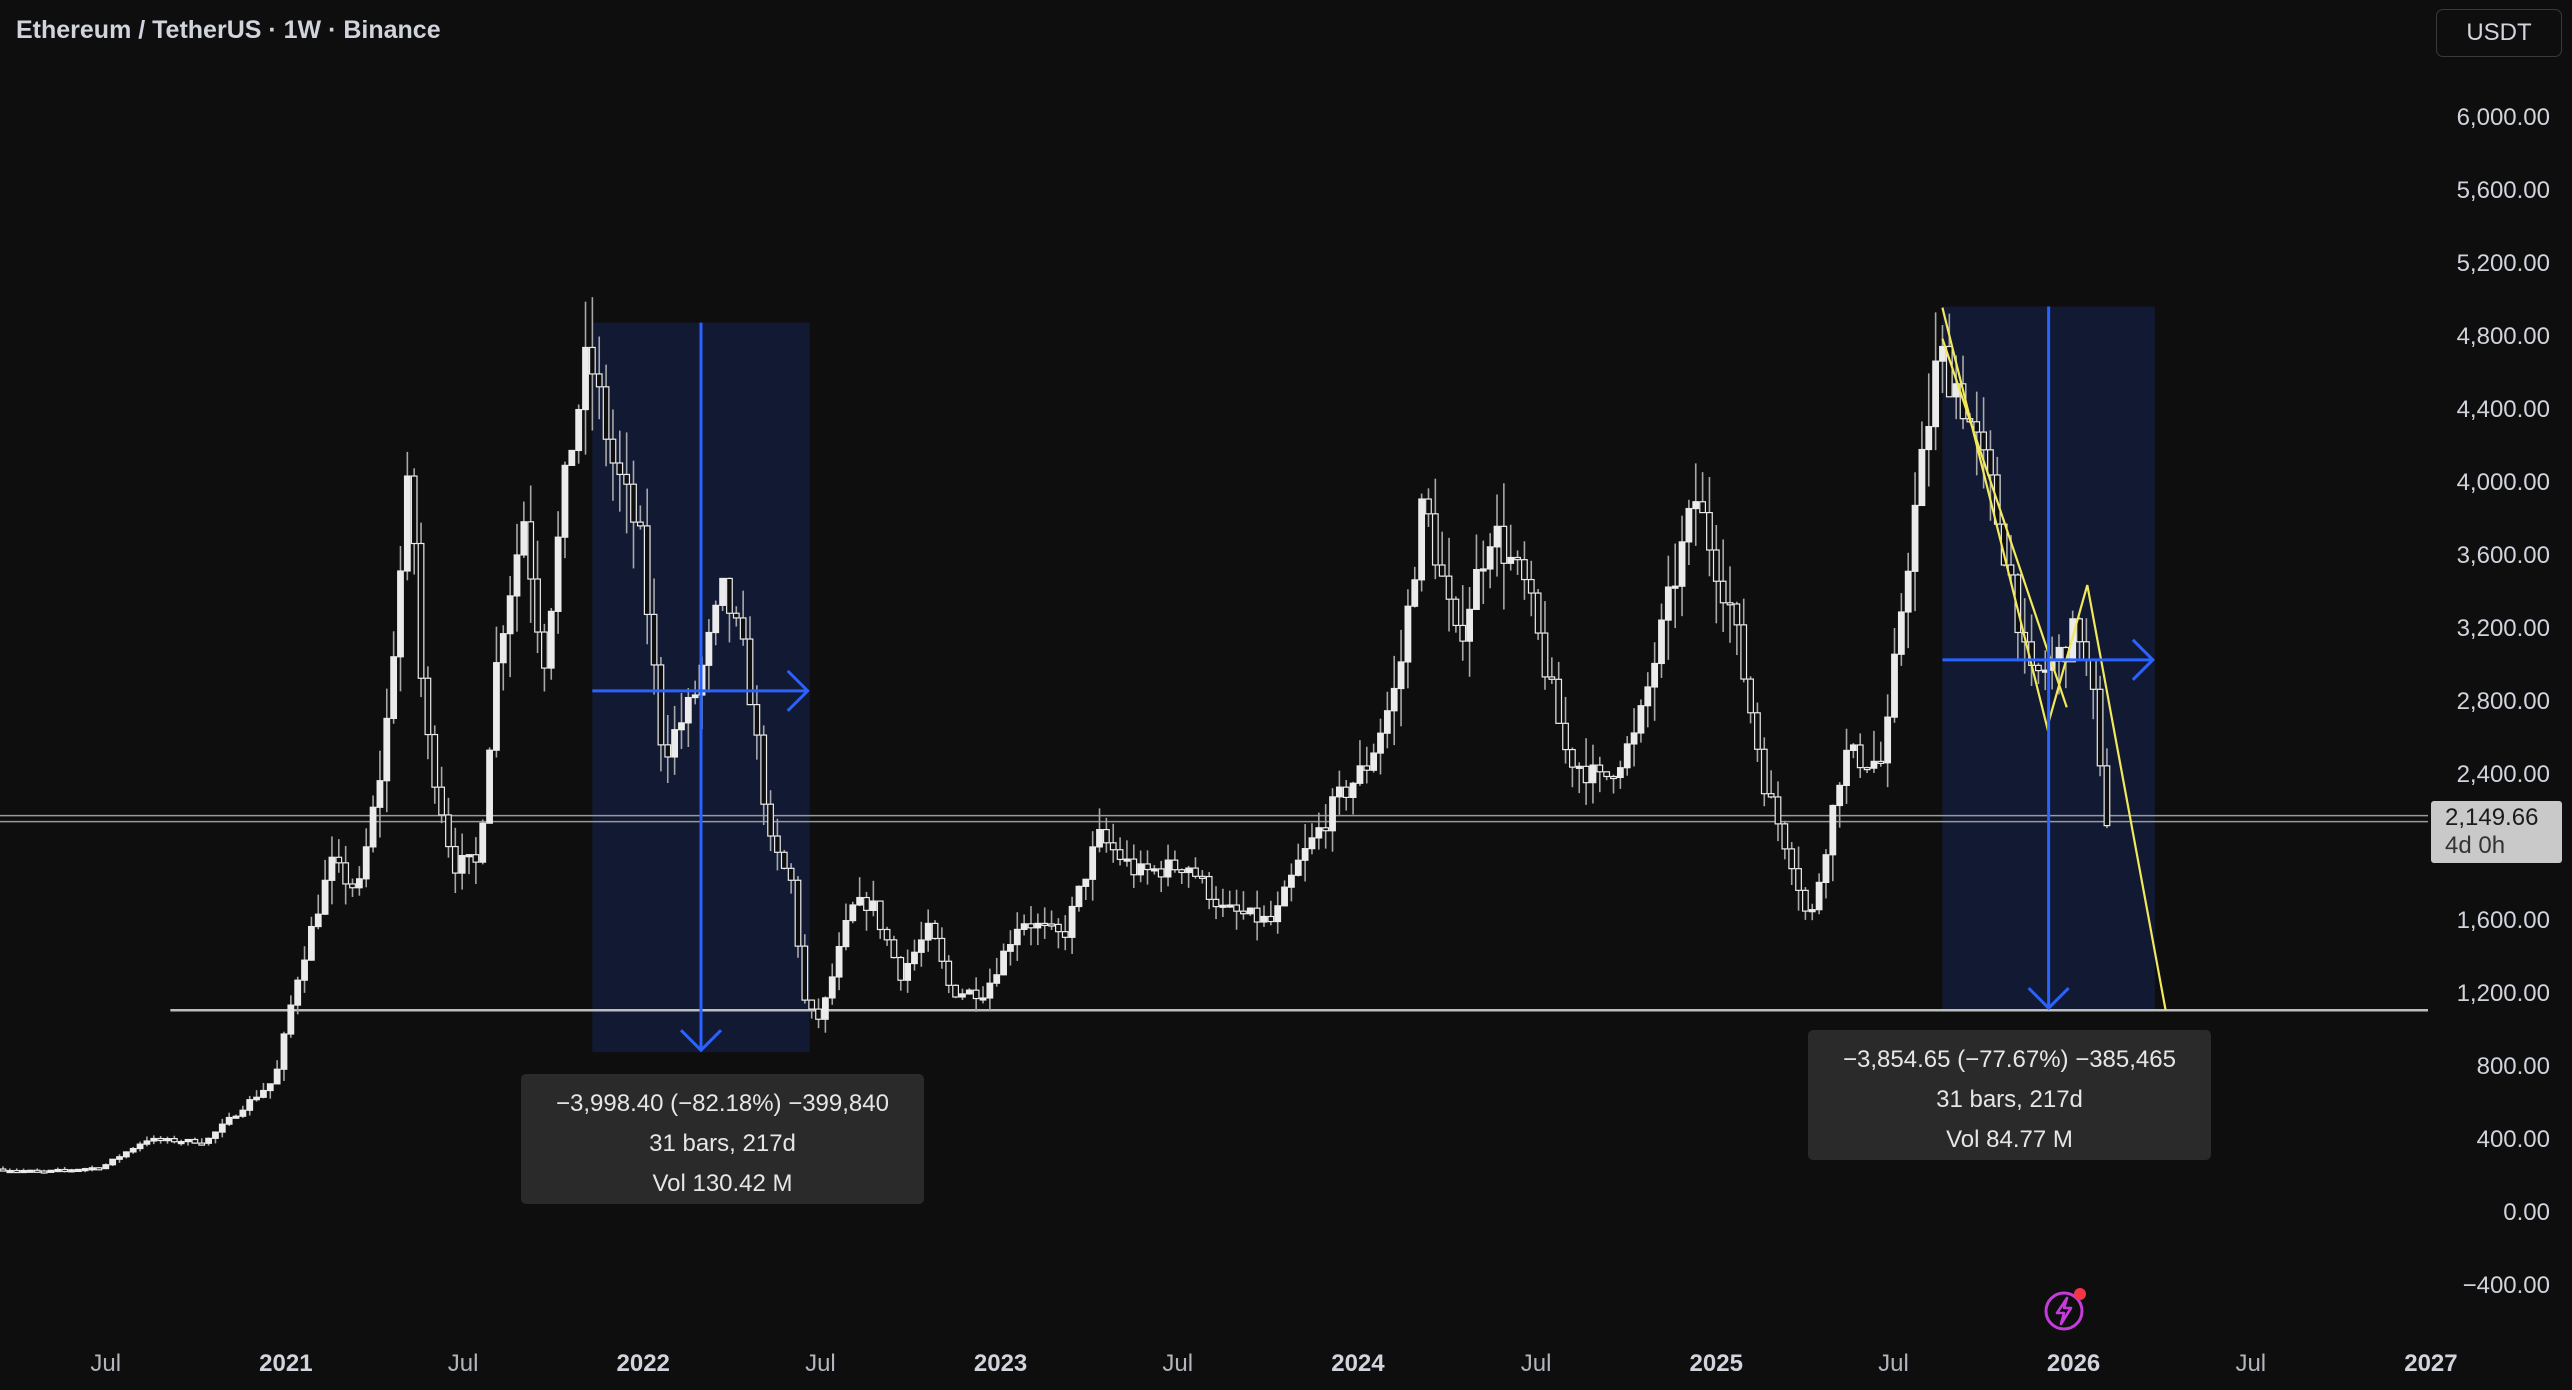  What do you see at coordinates (2503, 482) in the screenshot?
I see `y-tick-label: 4,000.00` at bounding box center [2503, 482].